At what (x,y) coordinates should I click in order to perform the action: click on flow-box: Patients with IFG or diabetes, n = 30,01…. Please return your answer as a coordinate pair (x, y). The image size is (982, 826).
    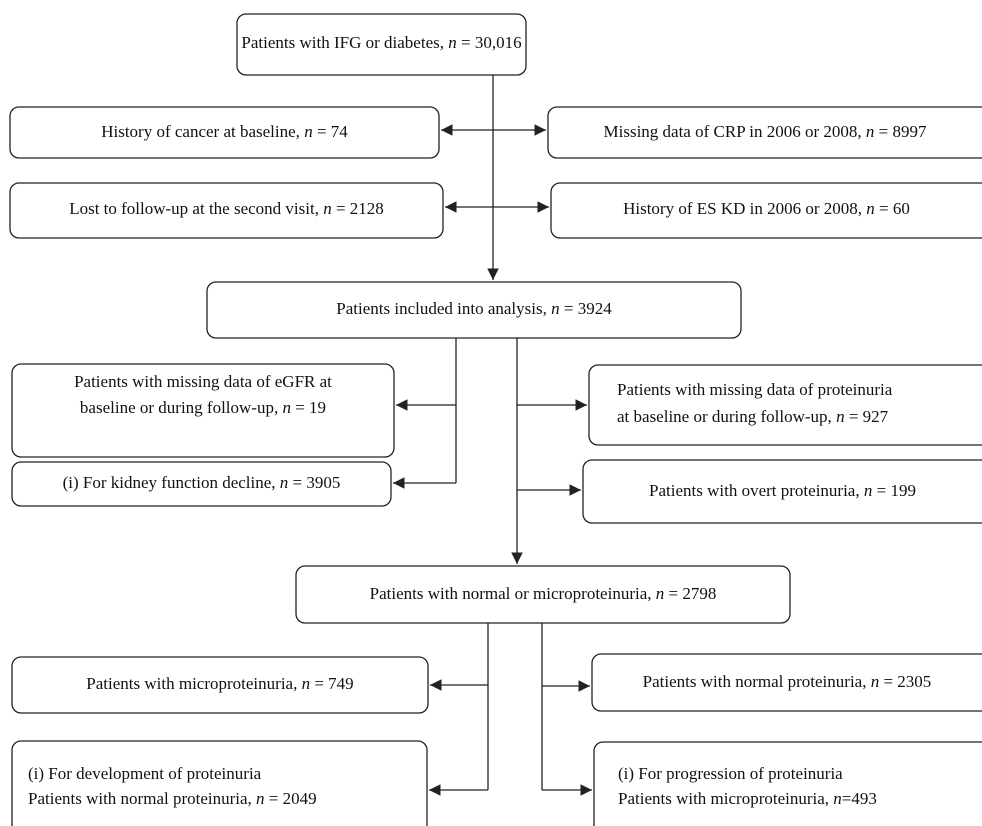
    Looking at the image, I should click on (381, 44).